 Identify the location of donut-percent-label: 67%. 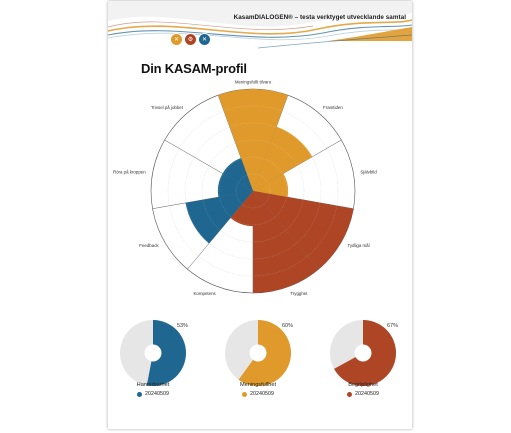
(392, 326).